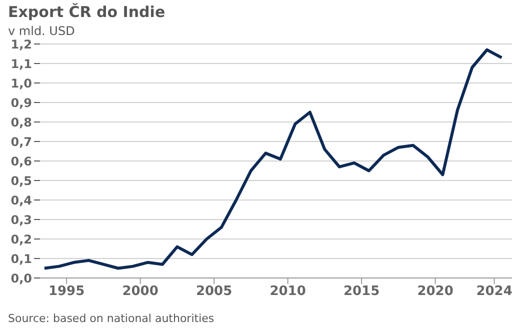 The width and height of the screenshot is (525, 330). What do you see at coordinates (435, 292) in the screenshot?
I see `x-tick-label: 2020` at bounding box center [435, 292].